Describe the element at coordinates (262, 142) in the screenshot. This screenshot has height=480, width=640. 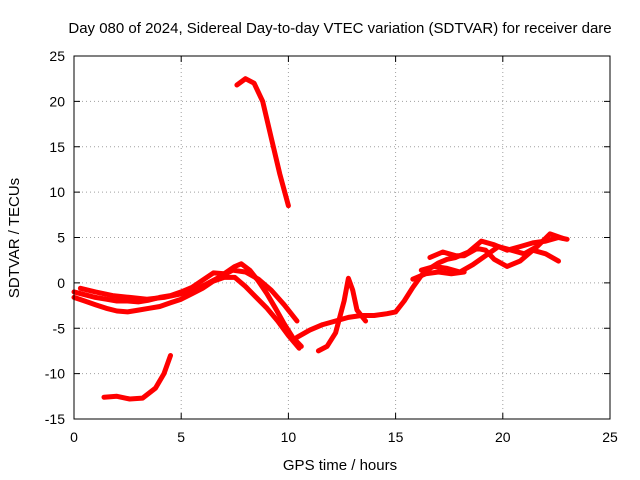
I see `series-arc-high` at that location.